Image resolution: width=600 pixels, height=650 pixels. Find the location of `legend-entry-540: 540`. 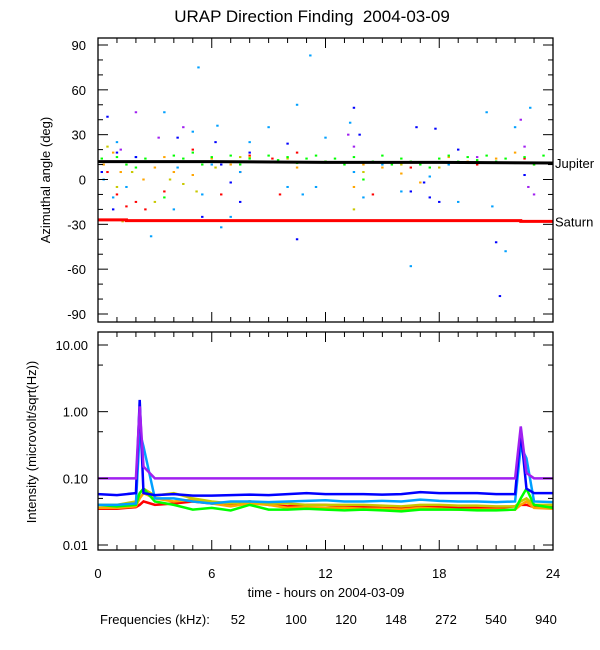

legend-entry-540: 540 is located at coordinates (496, 619).